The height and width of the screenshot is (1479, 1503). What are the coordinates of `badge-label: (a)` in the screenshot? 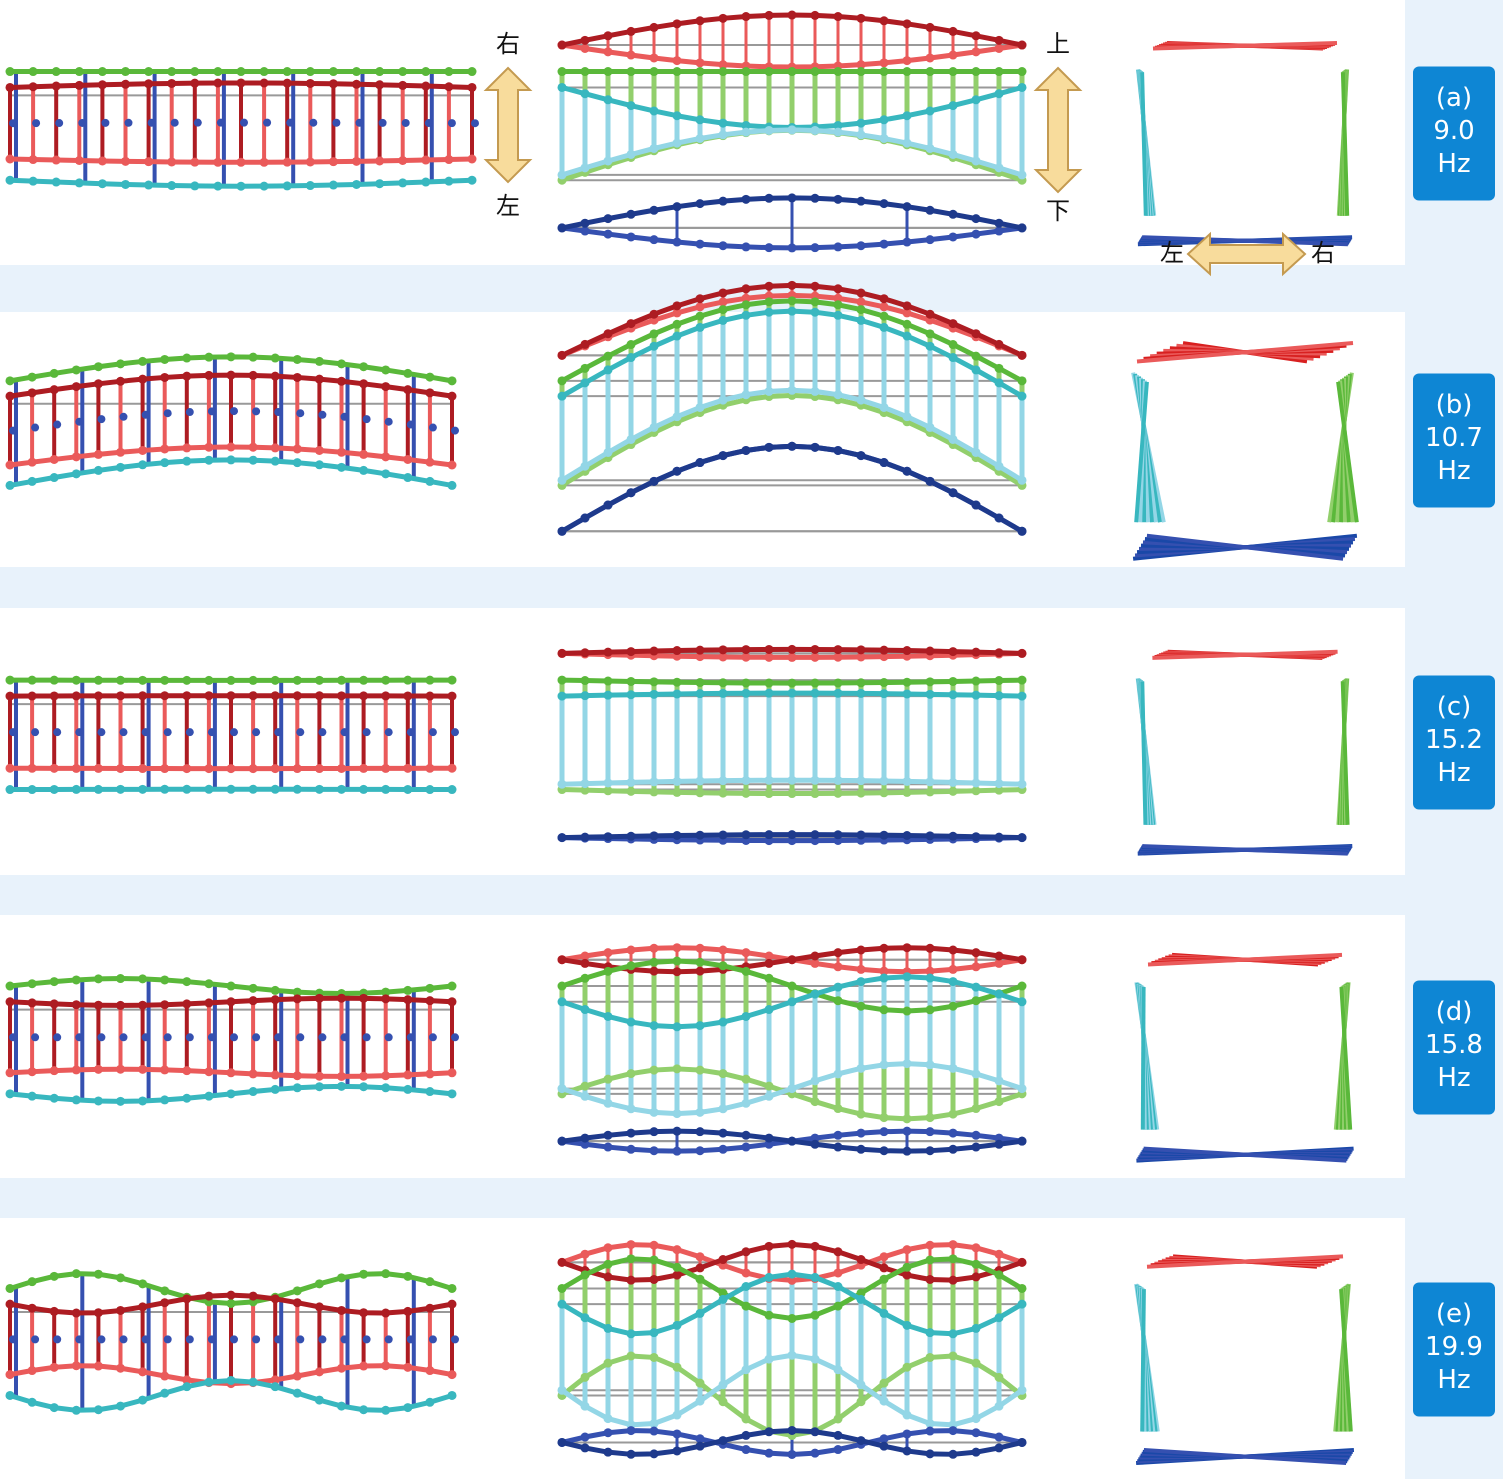 It's located at (1454, 98).